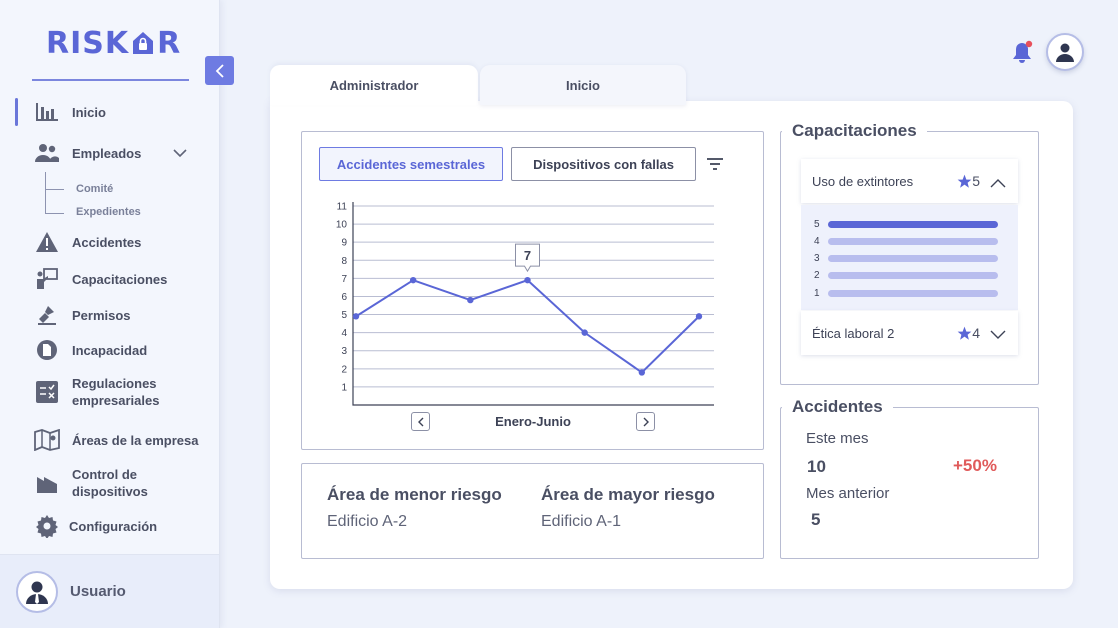 The image size is (1118, 628). I want to click on sidebar-item-label: Áreas de la empresa, so click(135, 440).